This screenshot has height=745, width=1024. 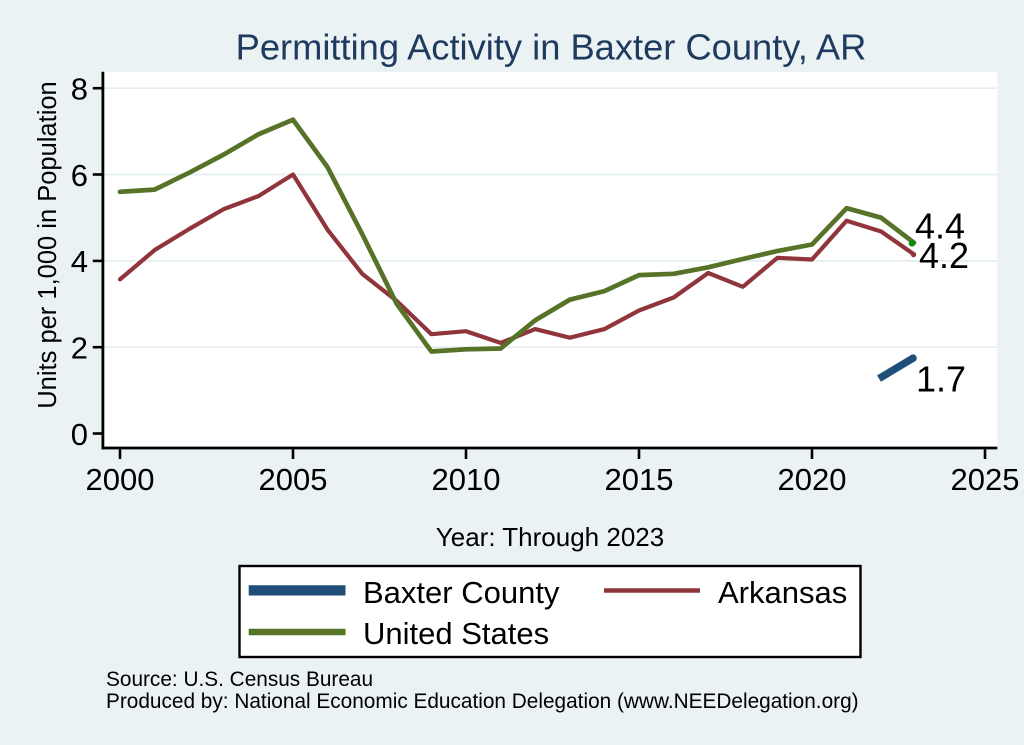 I want to click on svg-text: 1.7, so click(x=941, y=379).